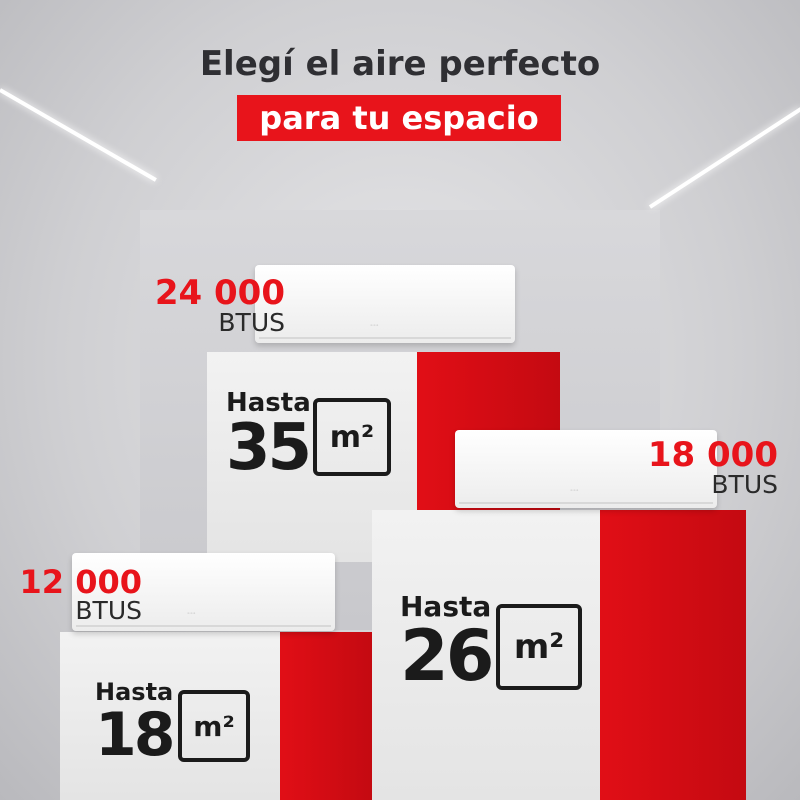 The image size is (800, 800). Describe the element at coordinates (219, 305) in the screenshot. I see `btu-label-24000: 24 000 BTUS` at that location.